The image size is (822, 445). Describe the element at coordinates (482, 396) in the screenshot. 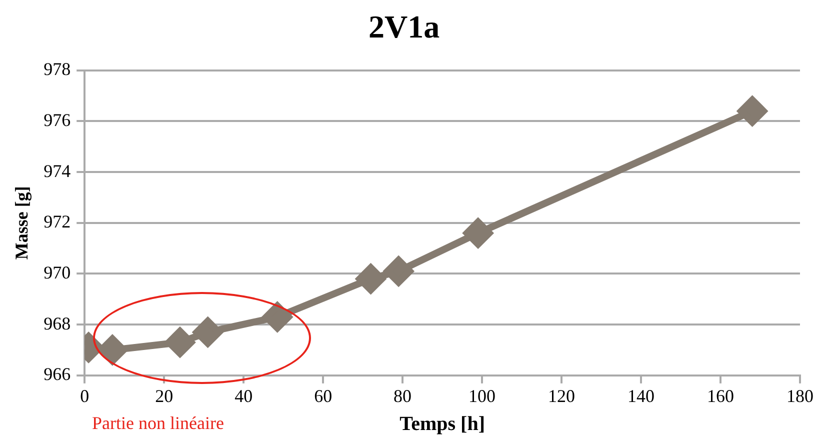

I see `x-tick-label: 100` at that location.